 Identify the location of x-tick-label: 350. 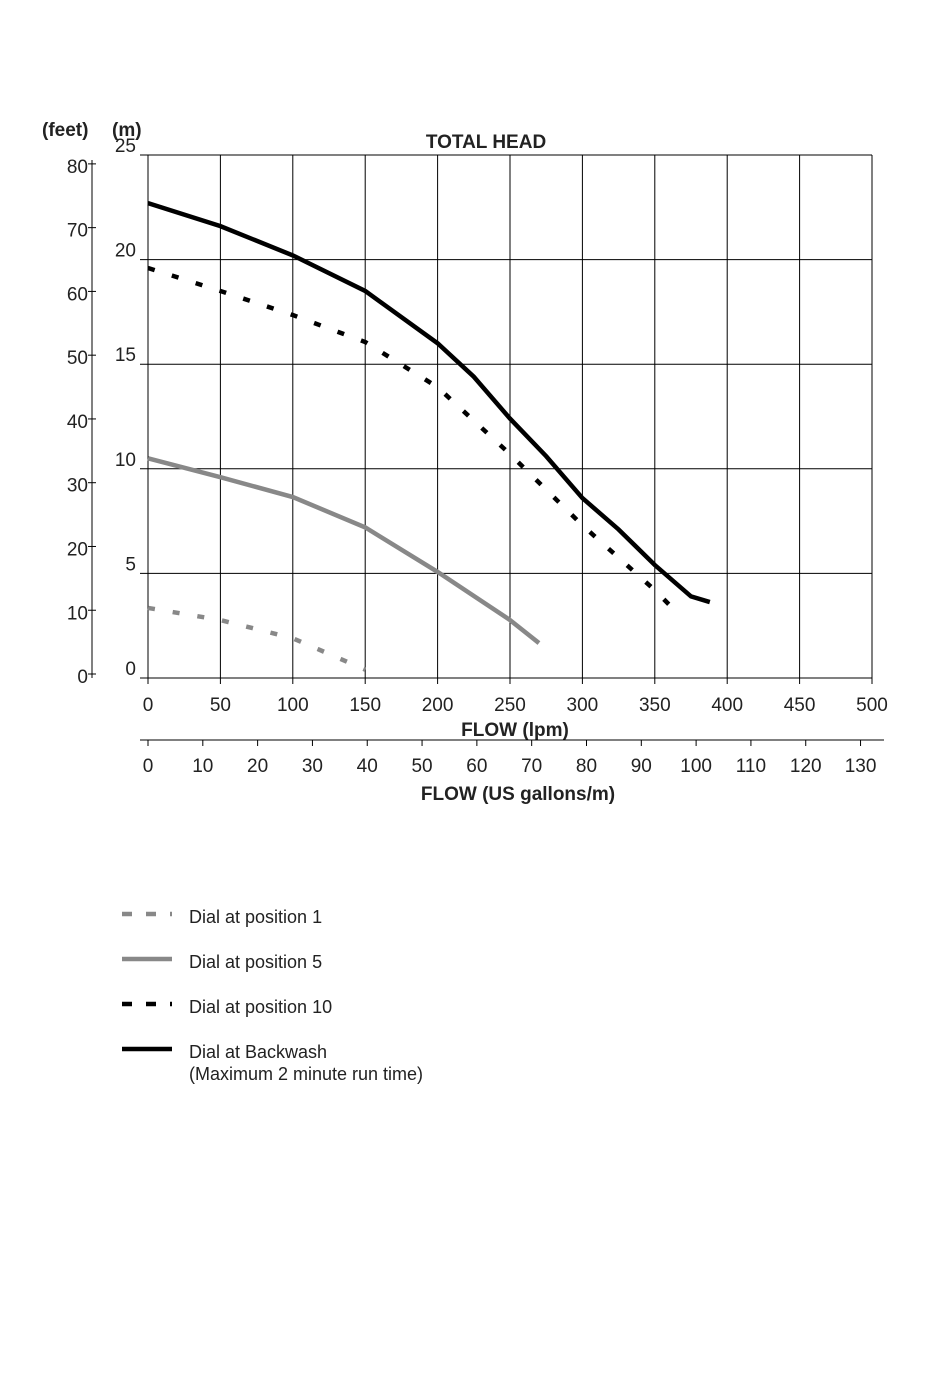
(655, 705).